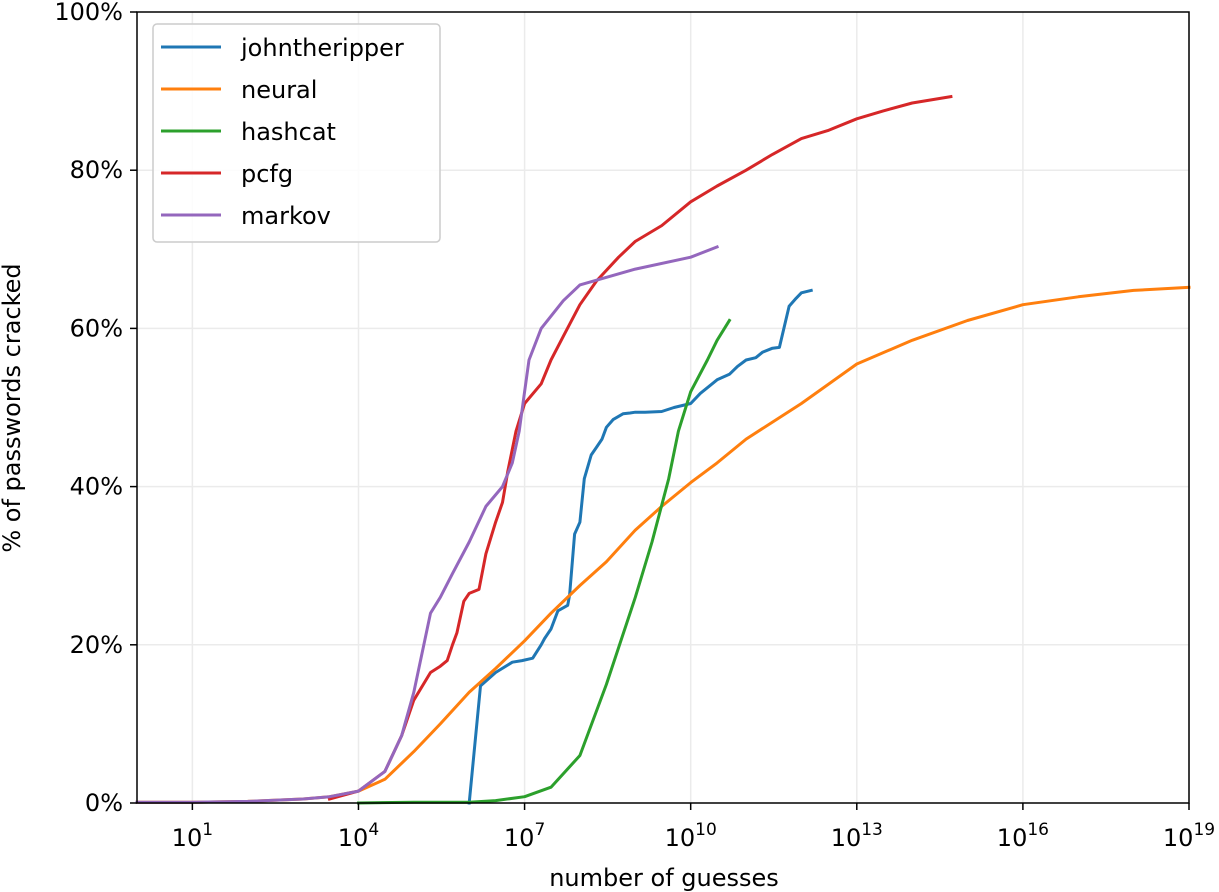 This screenshot has height=892, width=1219. Describe the element at coordinates (192, 836) in the screenshot. I see `x-tick-label: 10¹` at that location.